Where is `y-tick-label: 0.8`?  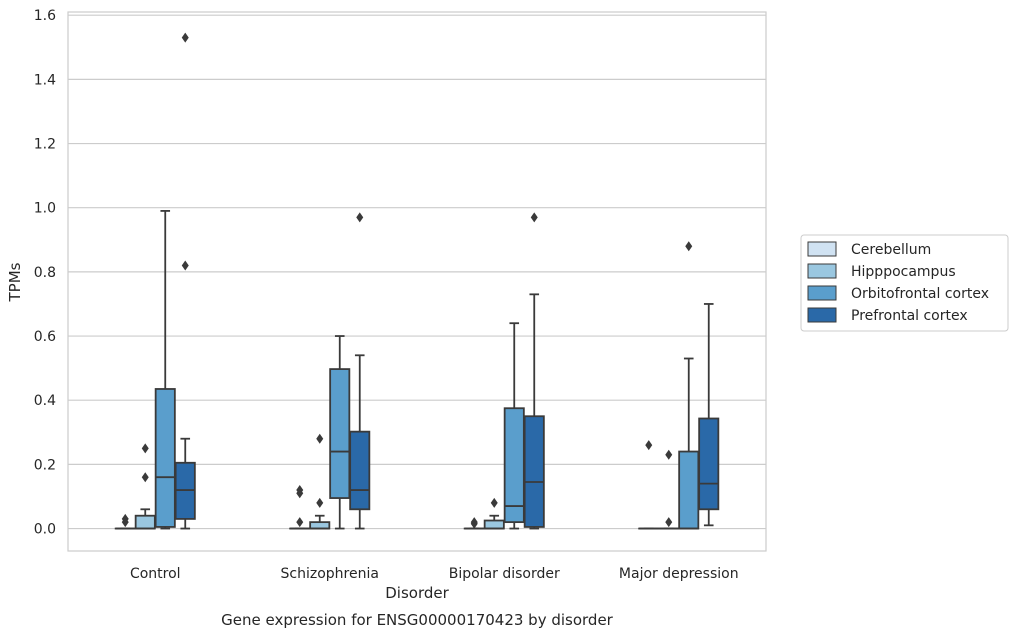
y-tick-label: 0.8 is located at coordinates (45, 273).